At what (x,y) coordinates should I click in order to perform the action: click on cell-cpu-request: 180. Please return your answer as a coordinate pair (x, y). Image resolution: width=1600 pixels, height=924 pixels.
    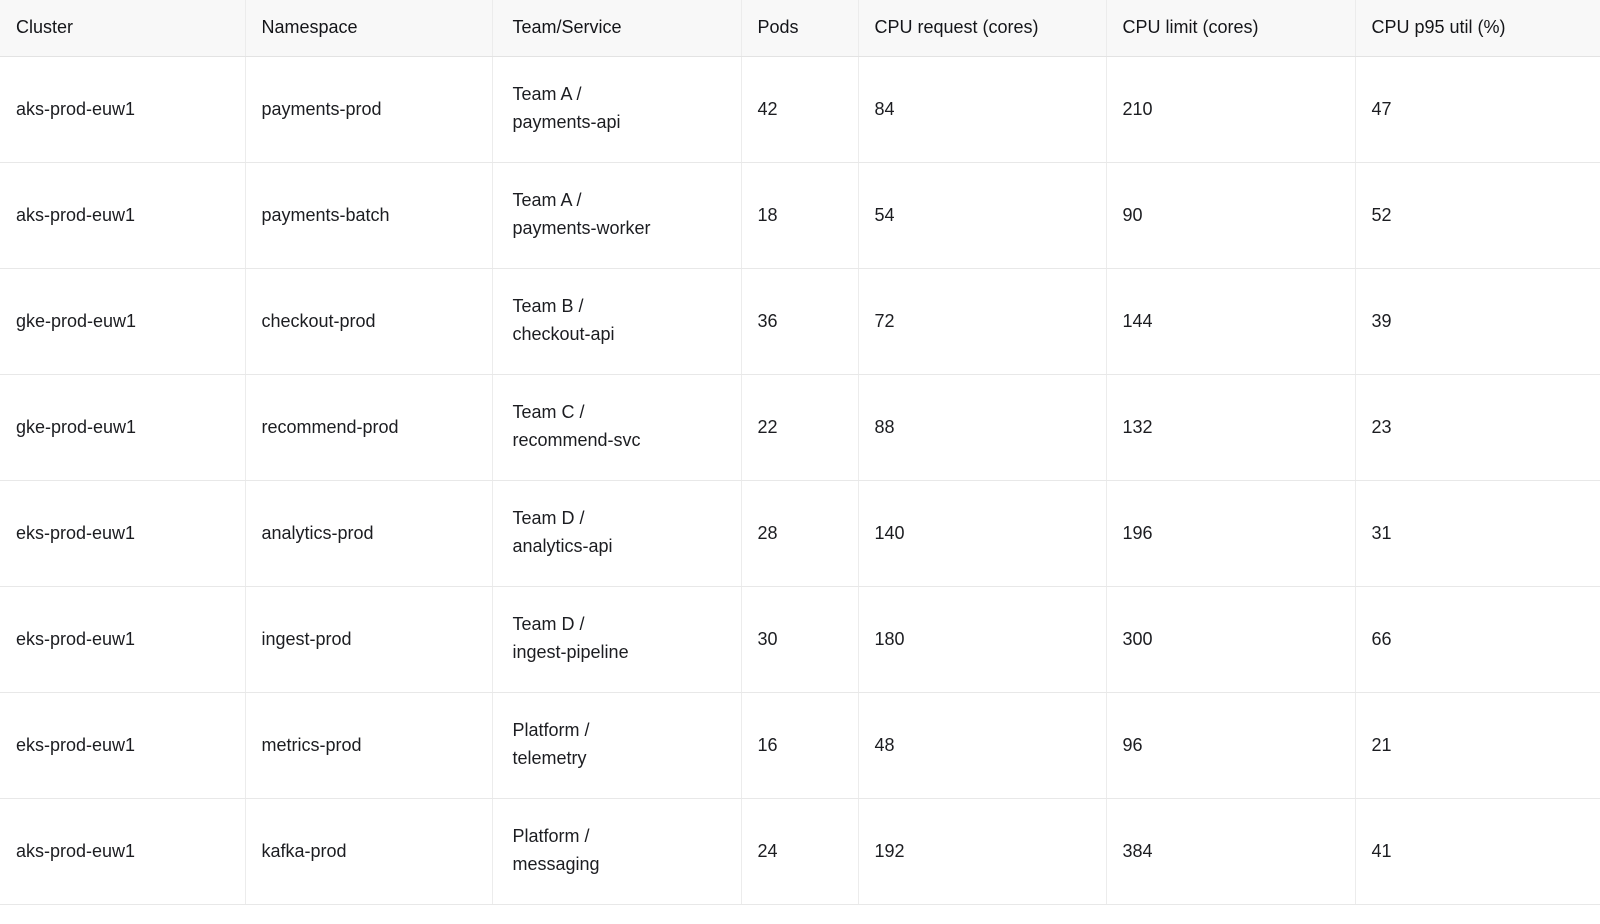
    Looking at the image, I should click on (982, 639).